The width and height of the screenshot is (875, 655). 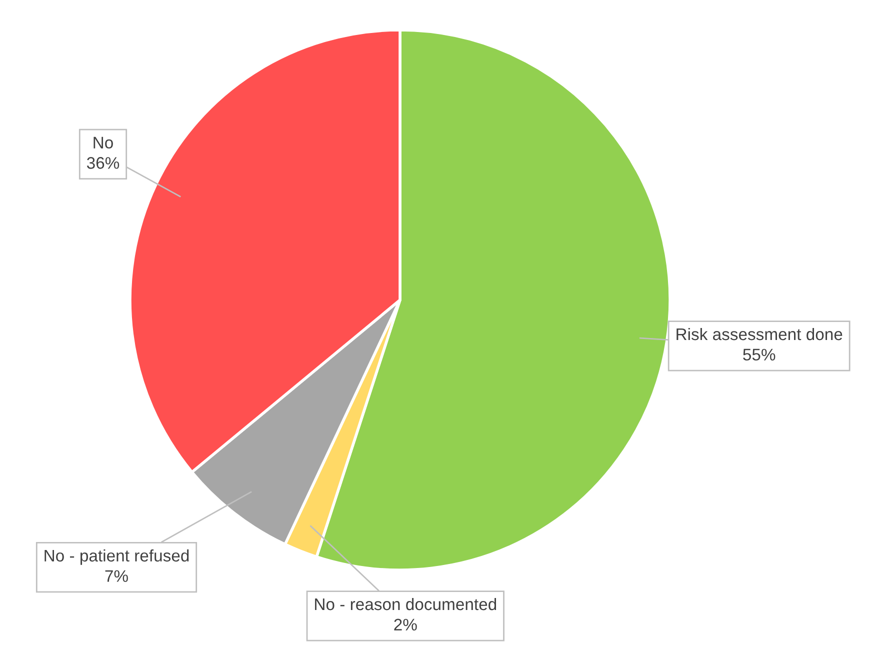 What do you see at coordinates (103, 142) in the screenshot?
I see `slice-label: No` at bounding box center [103, 142].